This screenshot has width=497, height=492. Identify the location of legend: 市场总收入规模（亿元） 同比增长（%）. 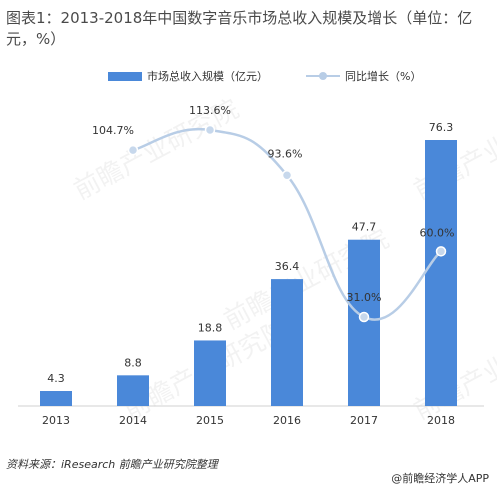
(248, 77).